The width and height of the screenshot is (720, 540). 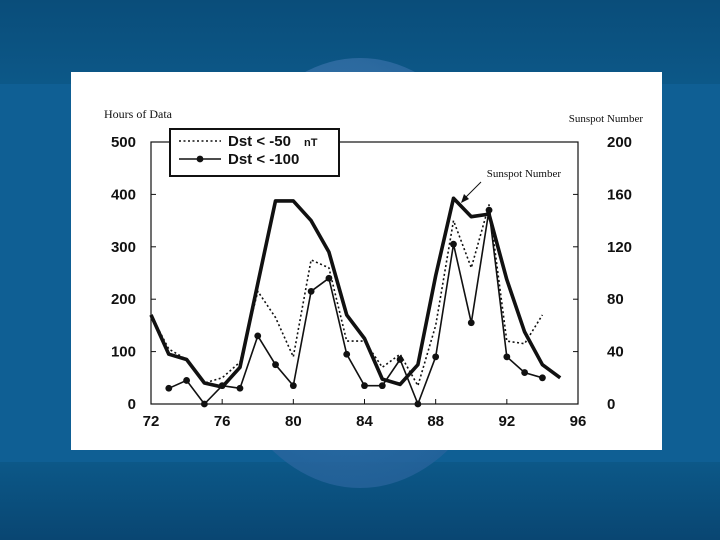 I want to click on right-y-tick-label: 120, so click(x=619, y=247).